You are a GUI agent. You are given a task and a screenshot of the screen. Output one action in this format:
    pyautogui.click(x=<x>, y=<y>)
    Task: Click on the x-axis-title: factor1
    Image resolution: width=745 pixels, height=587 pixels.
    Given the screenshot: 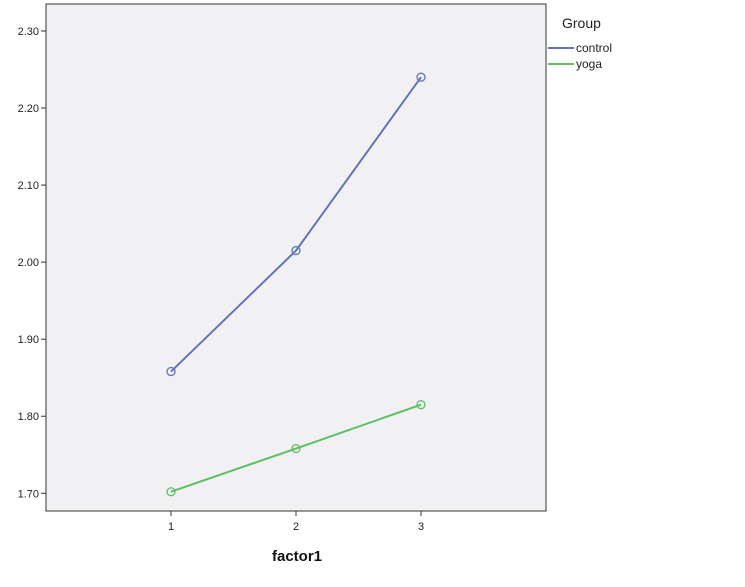 What is the action you would take?
    pyautogui.click(x=297, y=556)
    